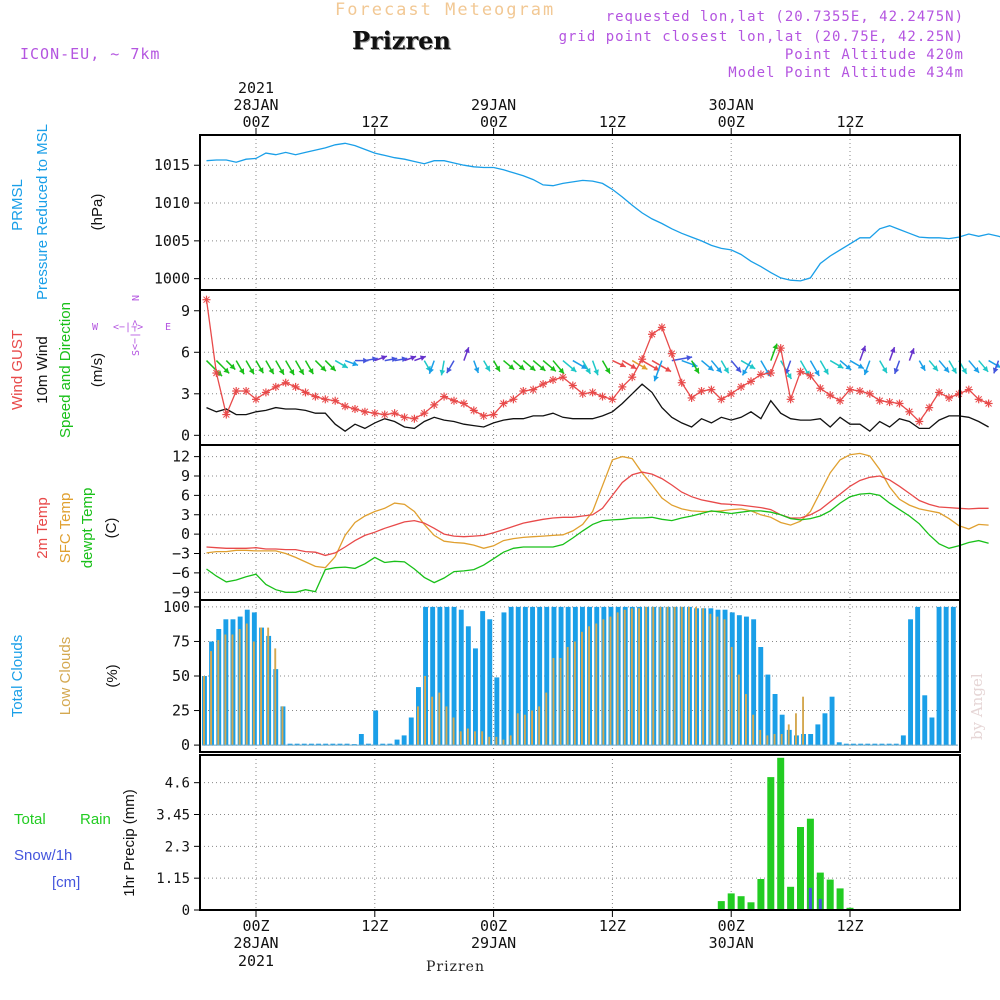 This screenshot has width=1000, height=1000. I want to click on meteogram-subtitle: Forecast Meteogram, so click(445, 10).